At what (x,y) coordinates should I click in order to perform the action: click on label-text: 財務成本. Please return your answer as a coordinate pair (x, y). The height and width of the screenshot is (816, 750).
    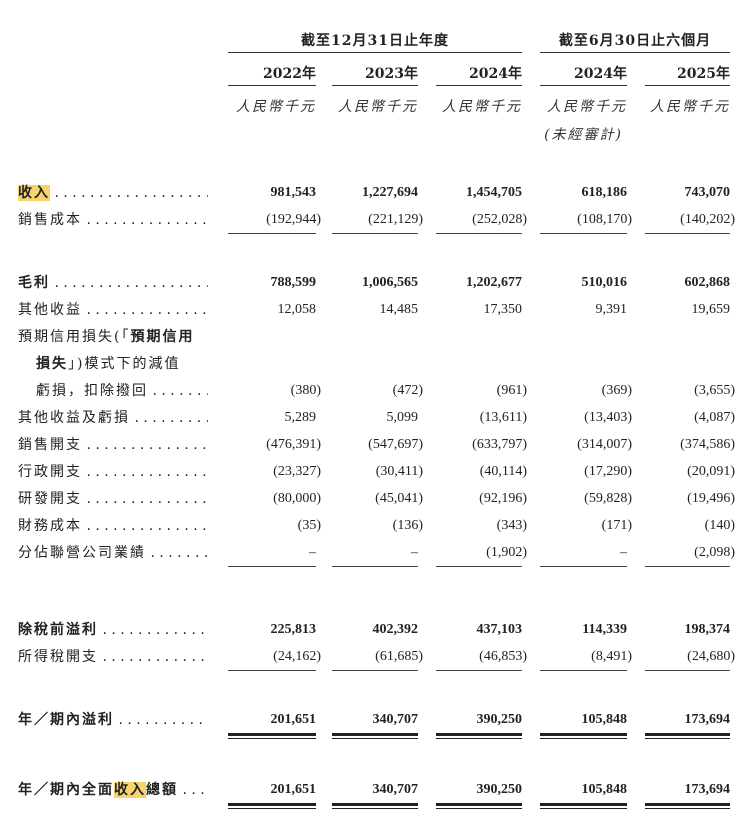
    Looking at the image, I should click on (50, 526).